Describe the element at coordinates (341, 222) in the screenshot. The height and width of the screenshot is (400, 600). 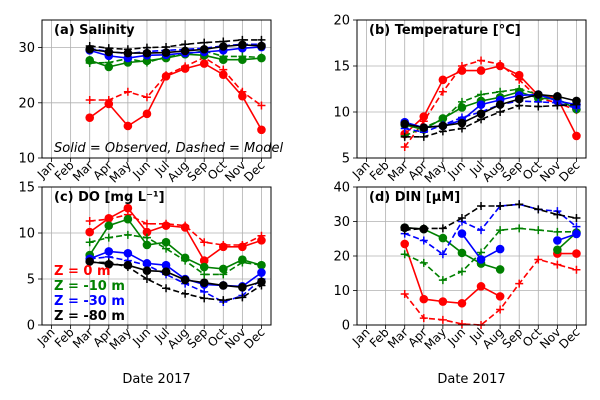
I see `ytick-label: 30` at that location.